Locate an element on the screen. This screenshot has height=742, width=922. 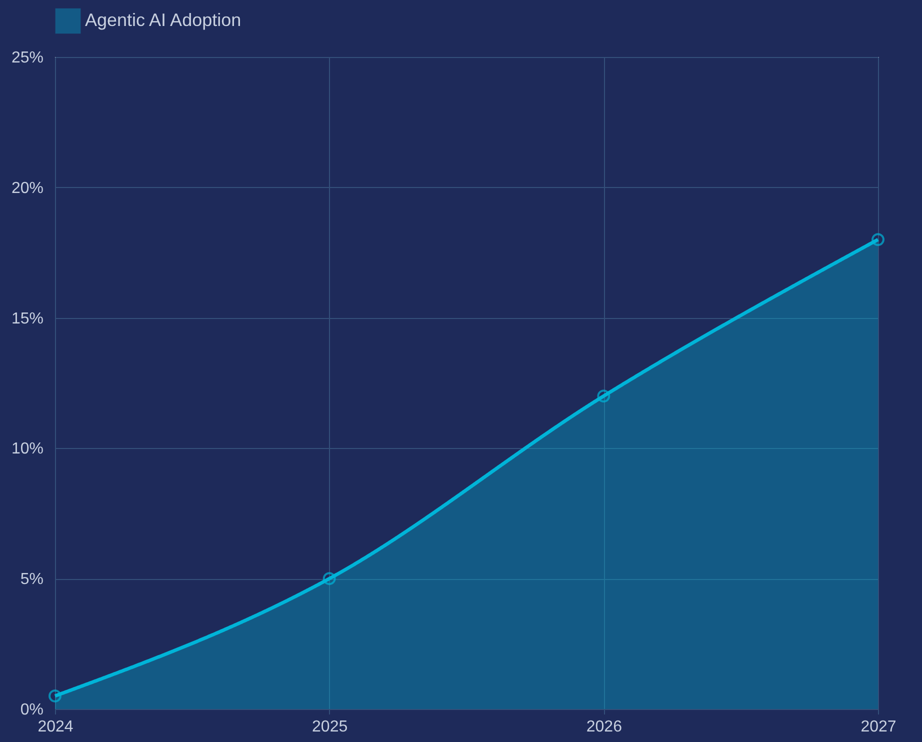
y-tick-label: 5% is located at coordinates (32, 579).